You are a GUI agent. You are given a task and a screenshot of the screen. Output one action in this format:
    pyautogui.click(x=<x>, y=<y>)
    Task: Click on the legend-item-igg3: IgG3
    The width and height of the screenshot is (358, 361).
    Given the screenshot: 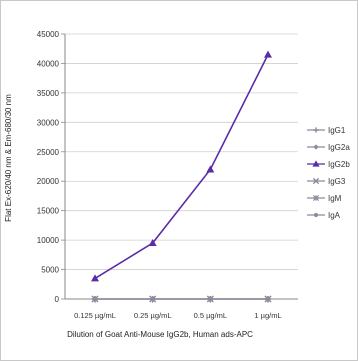 What is the action you would take?
    pyautogui.click(x=326, y=181)
    